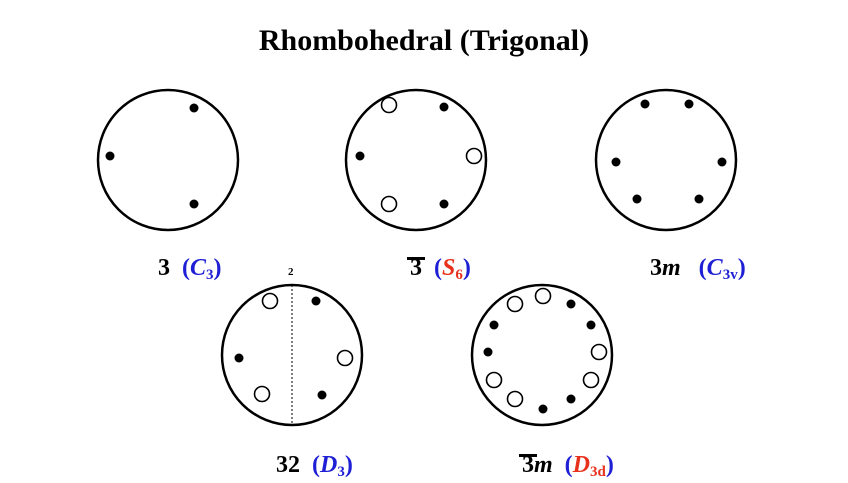  Describe the element at coordinates (288, 465) in the screenshot. I see `hm-symbol: 32` at that location.